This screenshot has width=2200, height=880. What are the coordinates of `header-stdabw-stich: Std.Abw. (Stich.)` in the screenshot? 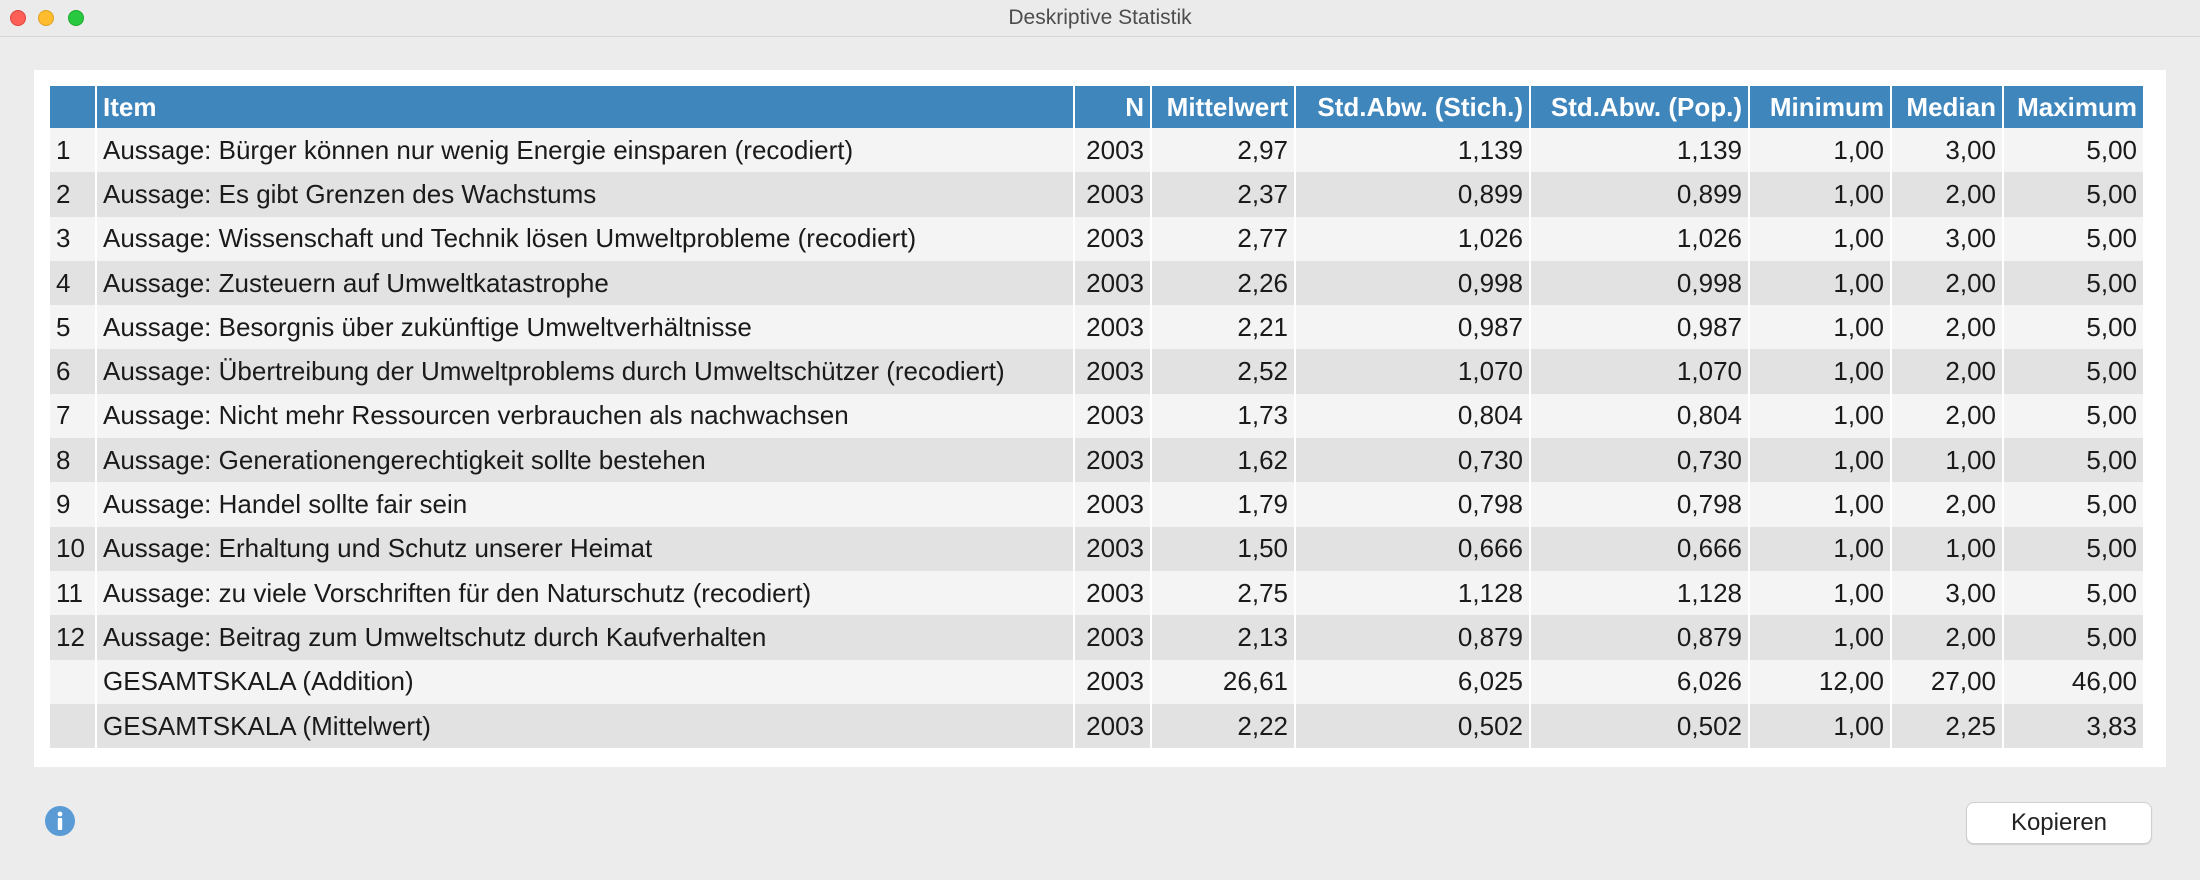 It's located at (1413, 107).